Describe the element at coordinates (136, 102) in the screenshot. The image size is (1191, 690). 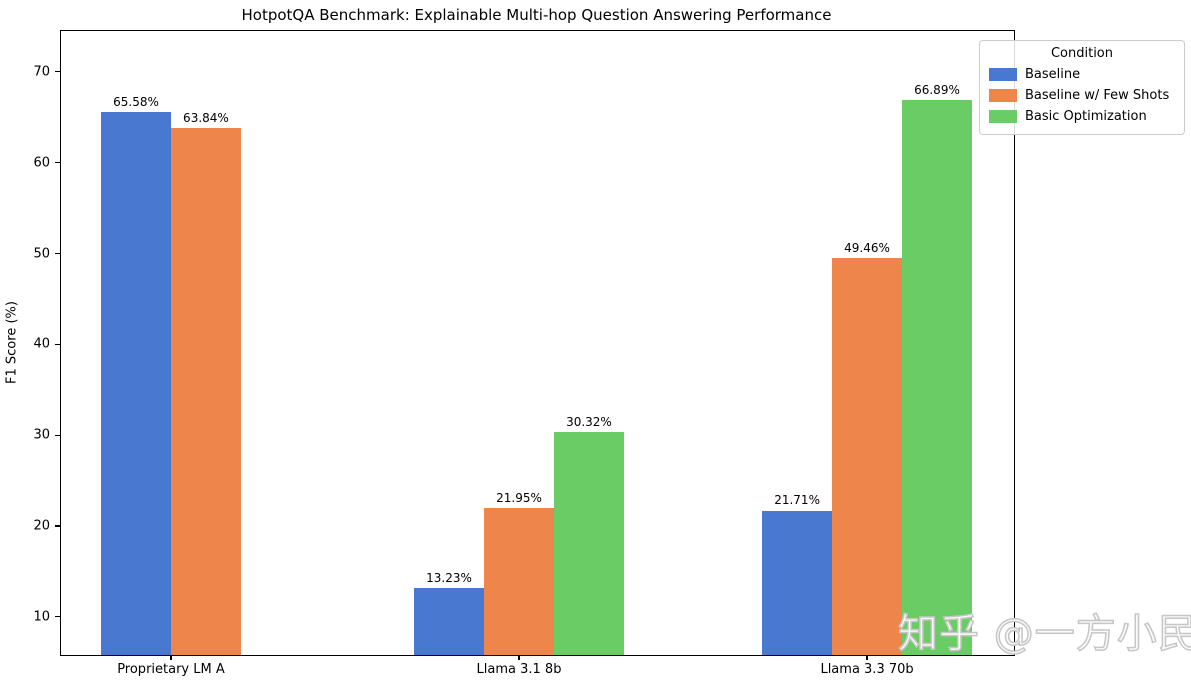
I see `bar-value-label: 65.58%` at that location.